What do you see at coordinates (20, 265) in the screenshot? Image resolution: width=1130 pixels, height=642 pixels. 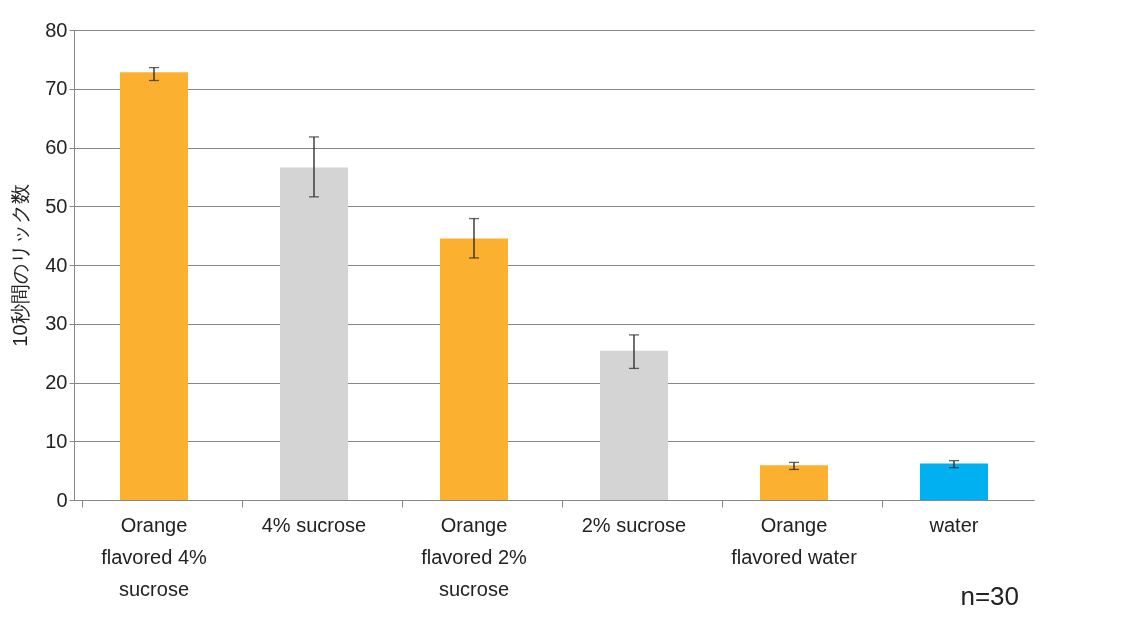 I see `y-axis-title: 10秒間のリック数` at bounding box center [20, 265].